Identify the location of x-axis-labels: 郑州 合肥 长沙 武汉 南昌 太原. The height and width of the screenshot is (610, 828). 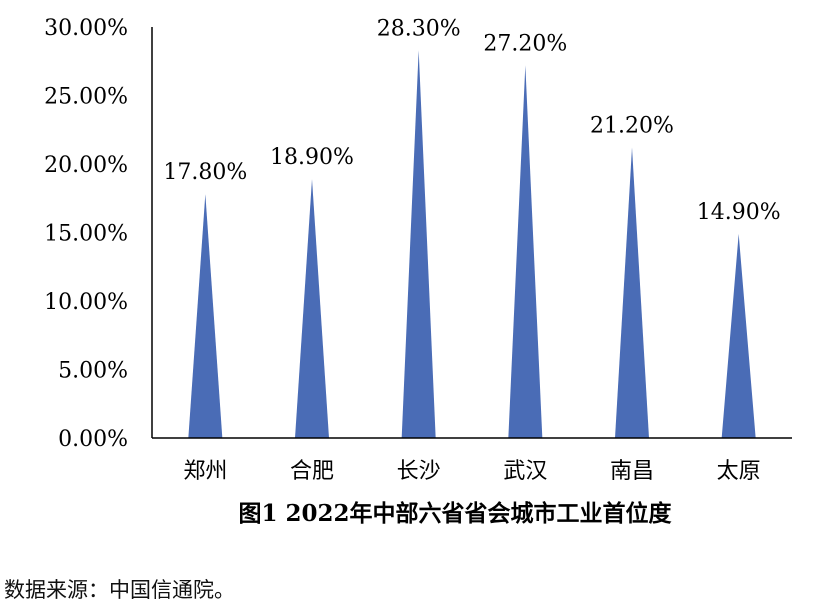
(471, 471).